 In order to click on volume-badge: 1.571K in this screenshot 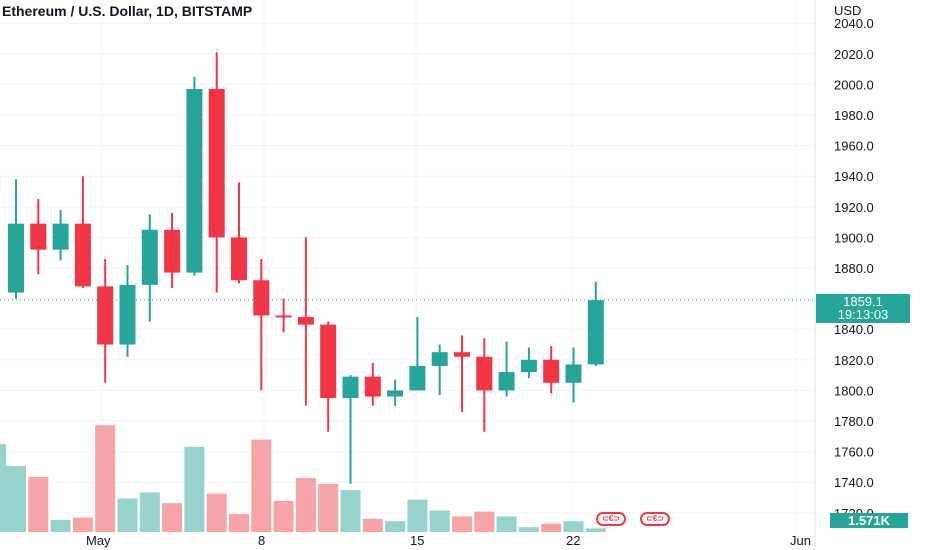, I will do `click(869, 520)`.